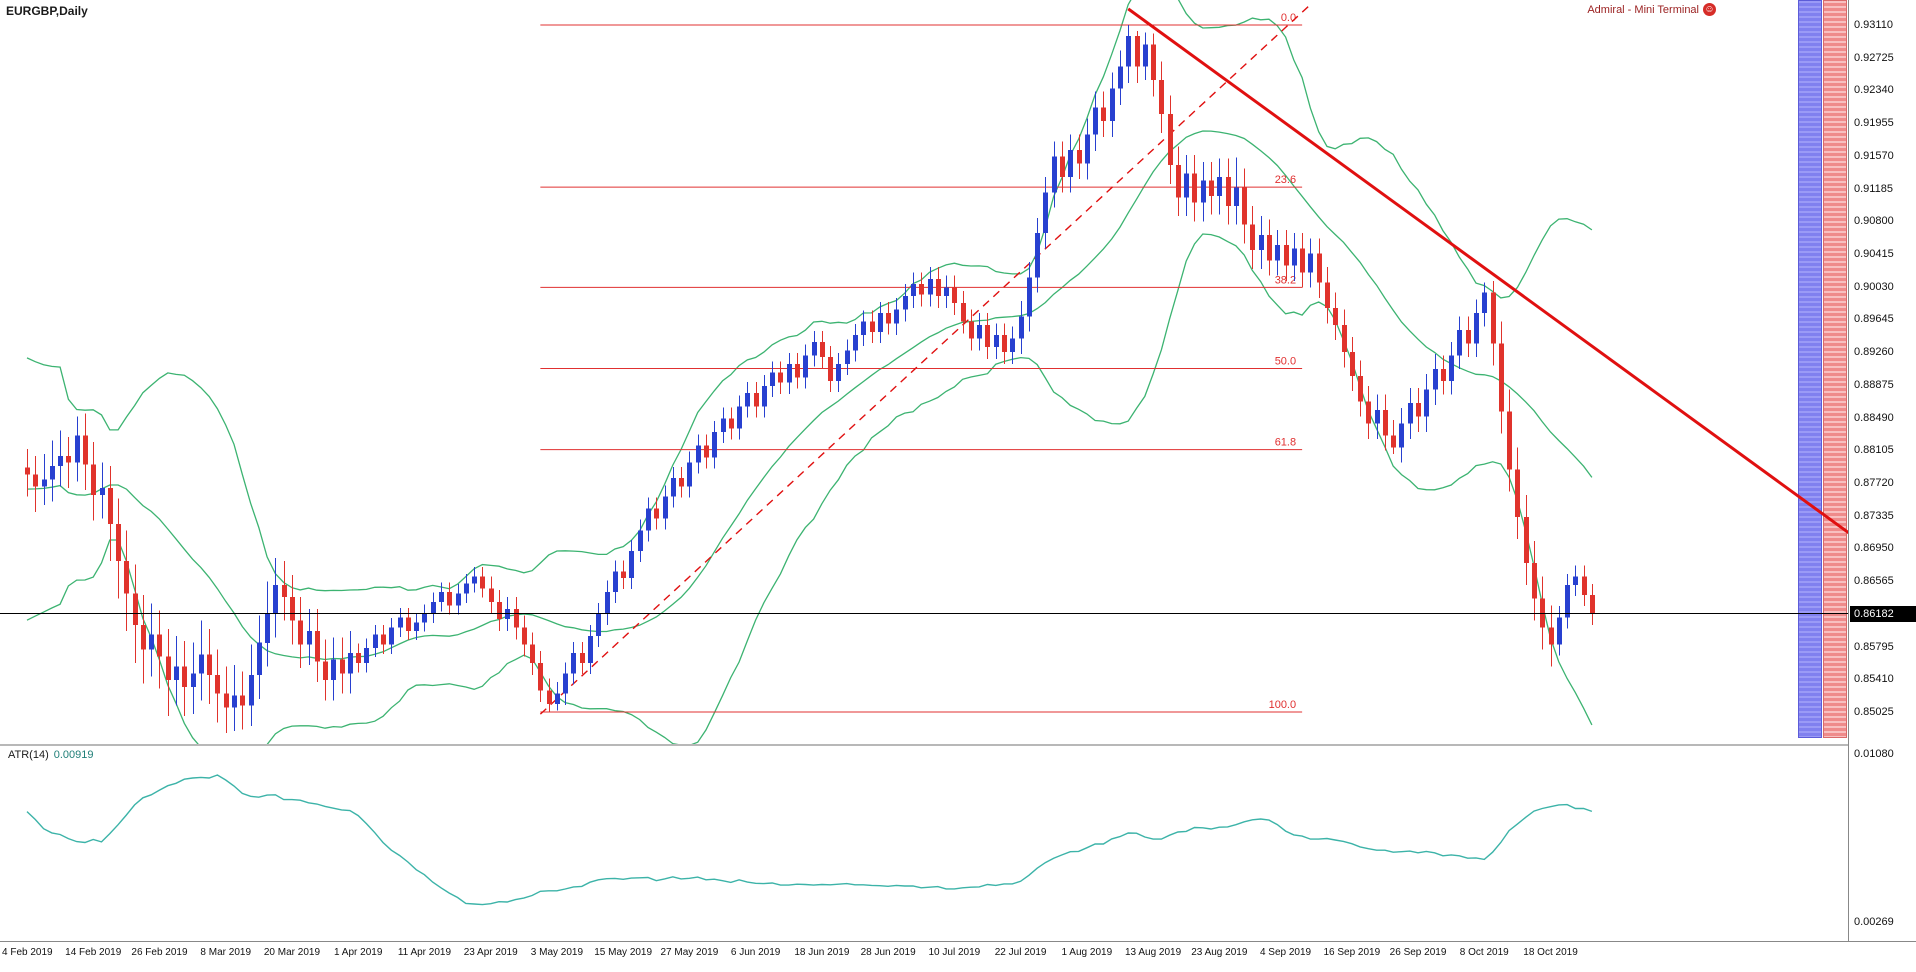 The height and width of the screenshot is (972, 1916). I want to click on time-axis-label: 26 Feb 2019, so click(159, 952).